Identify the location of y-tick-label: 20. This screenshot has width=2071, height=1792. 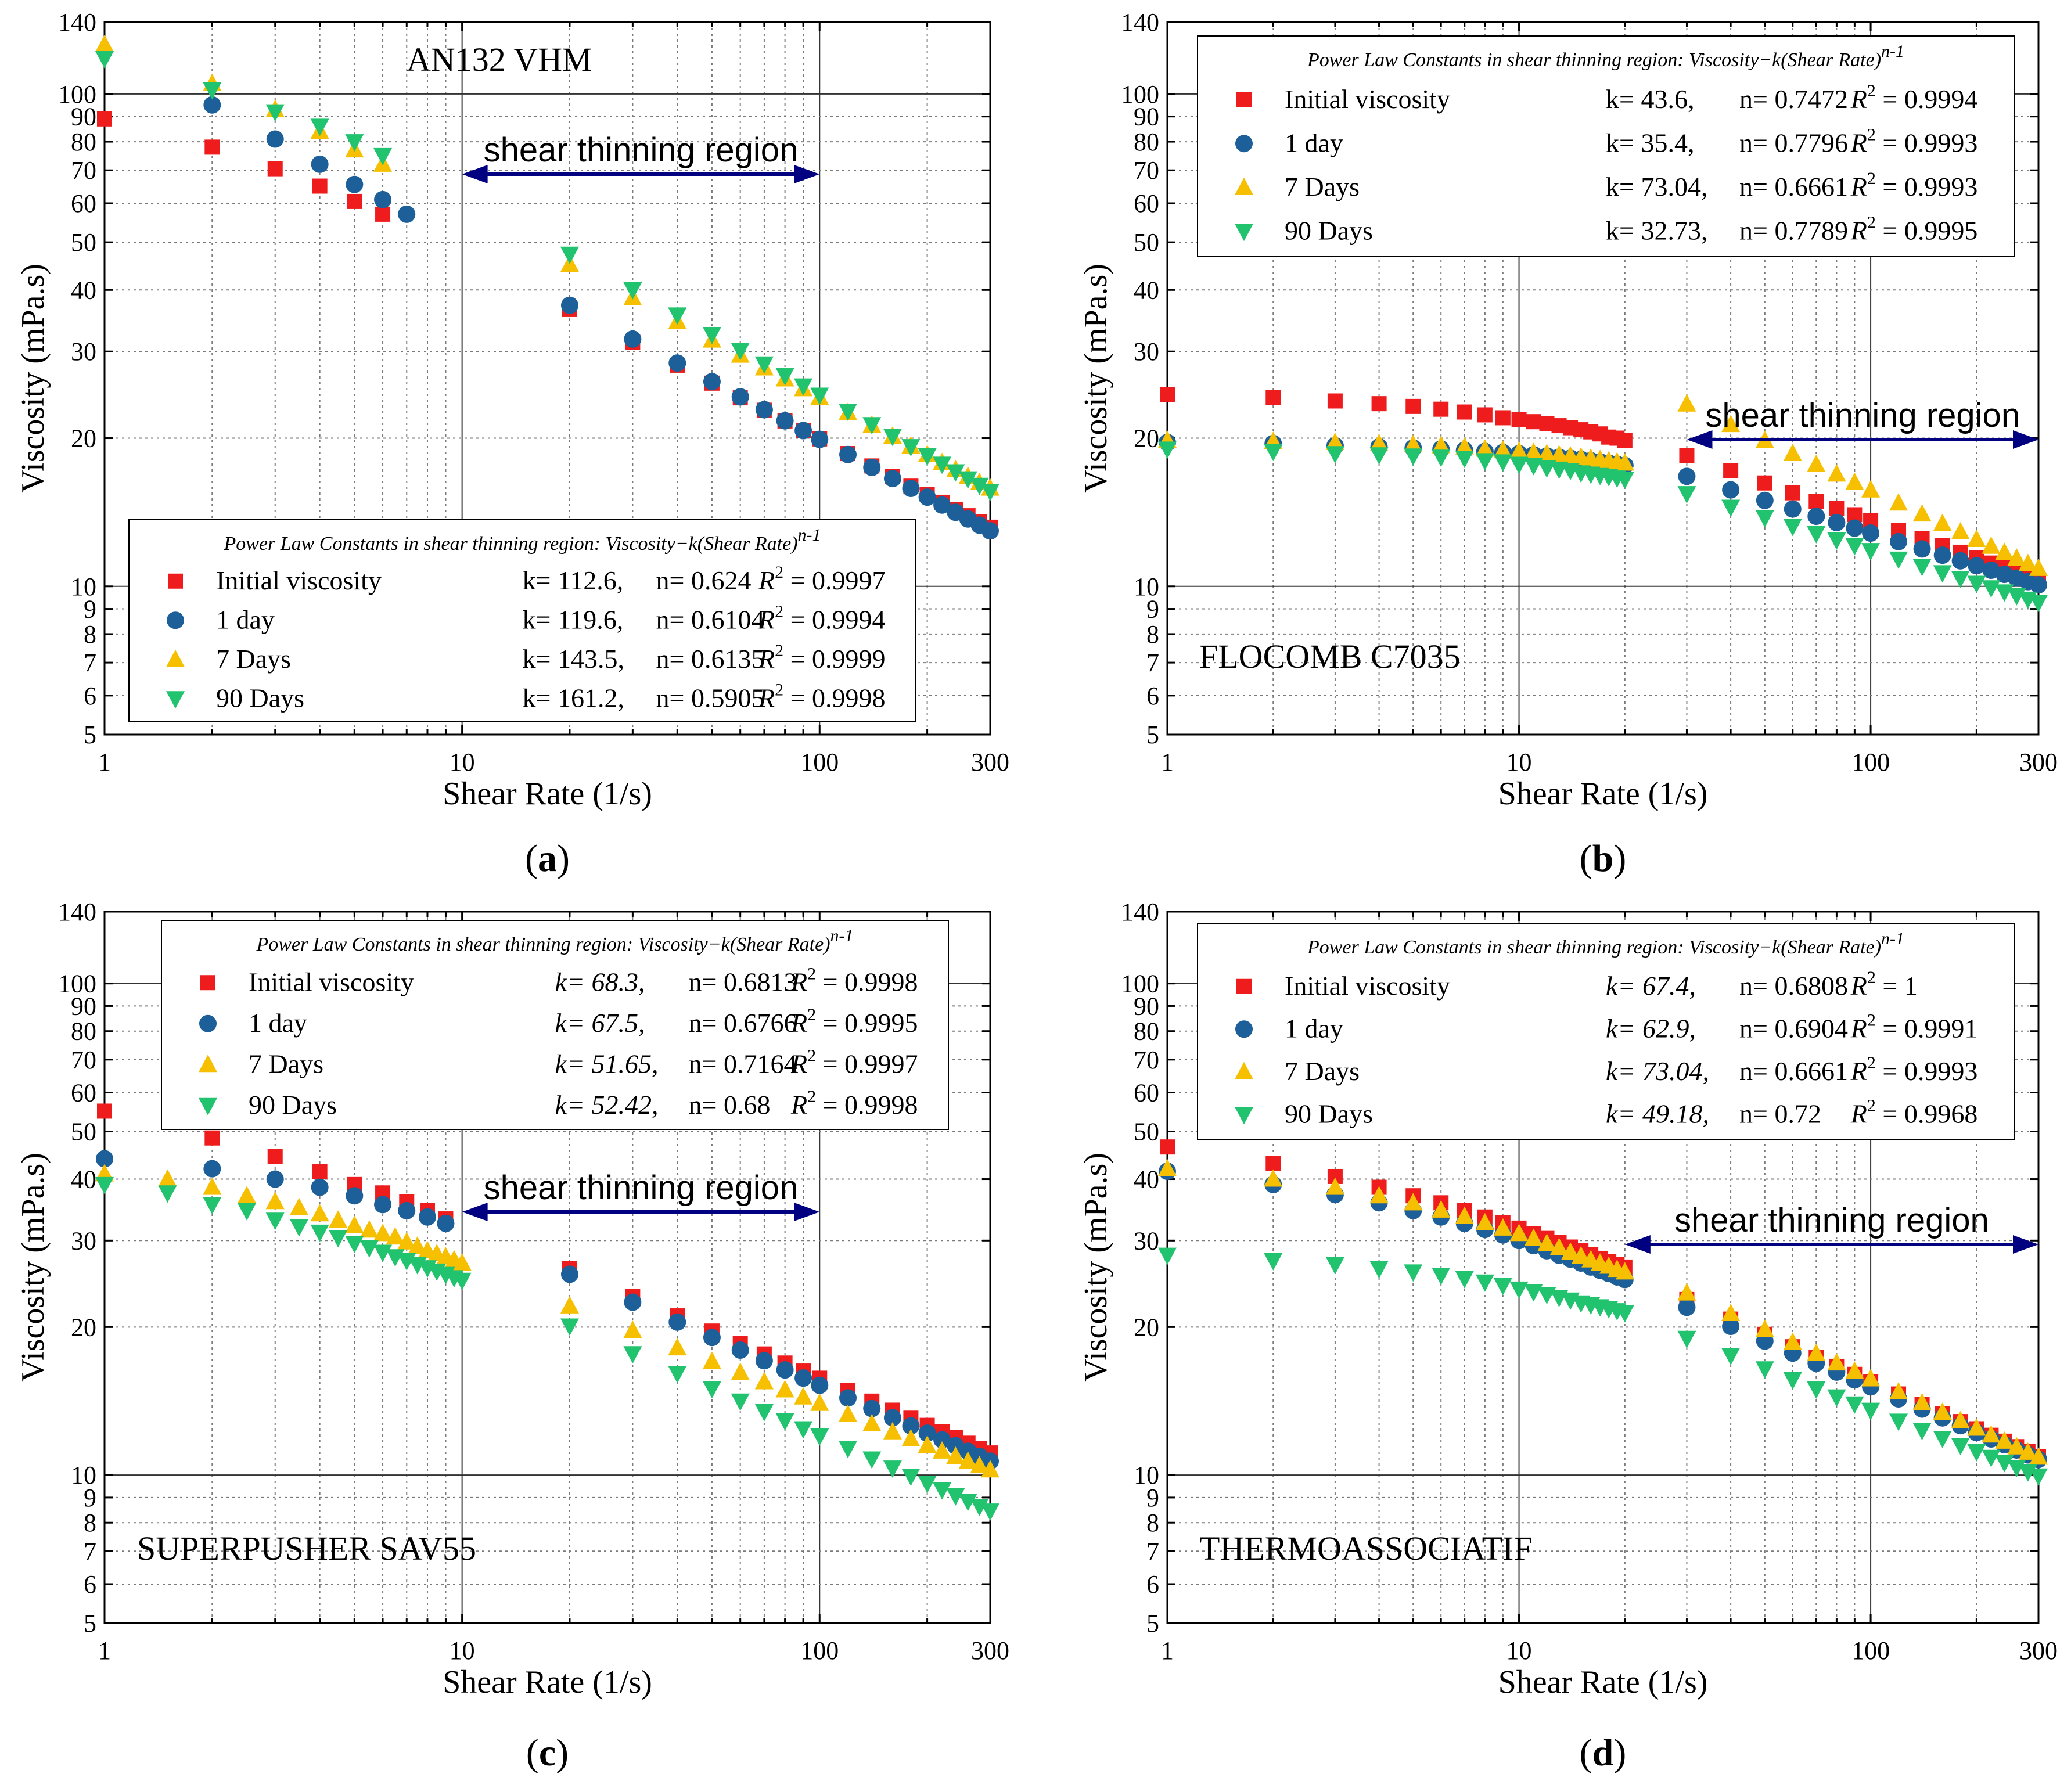
(84, 1327).